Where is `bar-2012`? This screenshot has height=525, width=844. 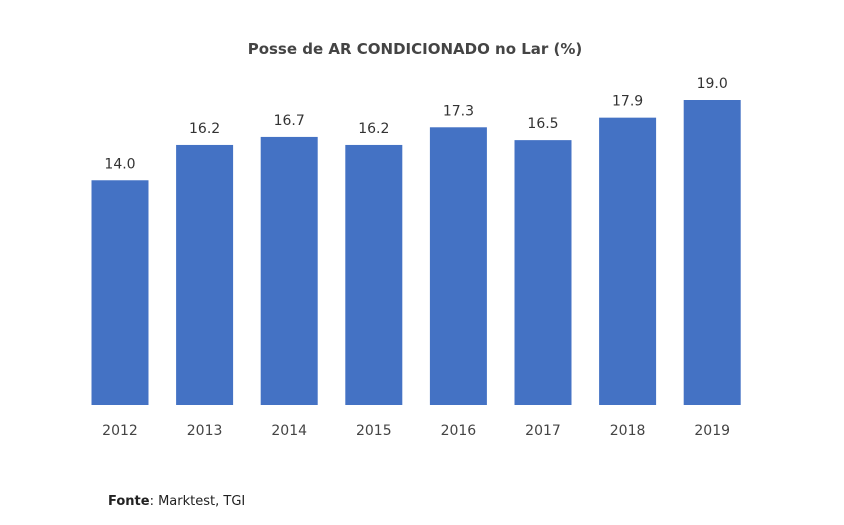 bar-2012 is located at coordinates (120, 292).